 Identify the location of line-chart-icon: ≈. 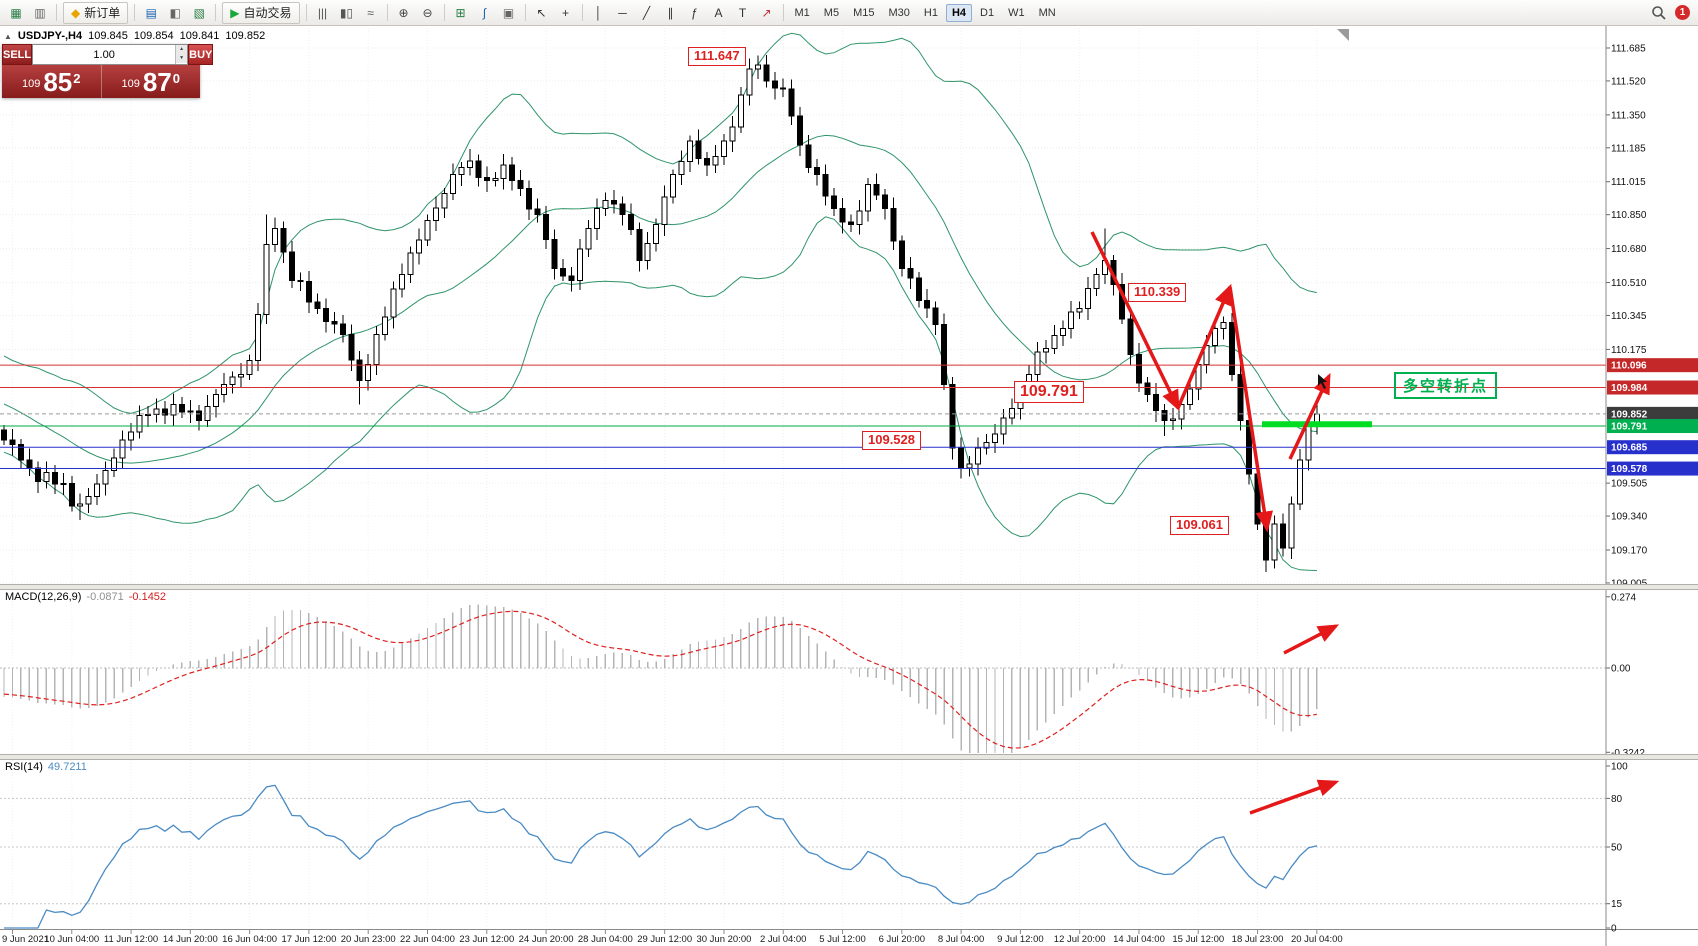
(371, 13).